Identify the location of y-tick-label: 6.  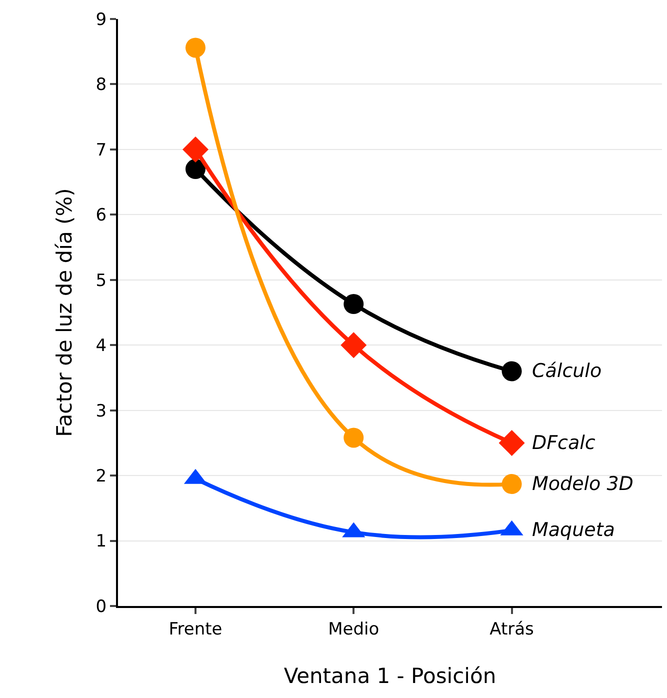
(101, 216).